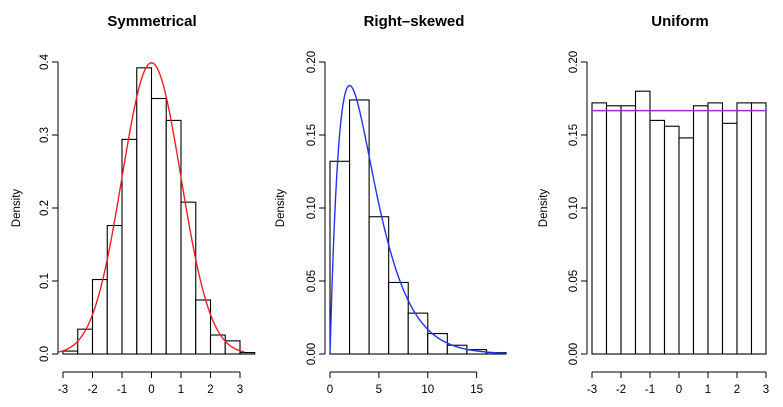 This screenshot has width=783, height=407. I want to click on y-tick-label: 0.1, so click(45, 281).